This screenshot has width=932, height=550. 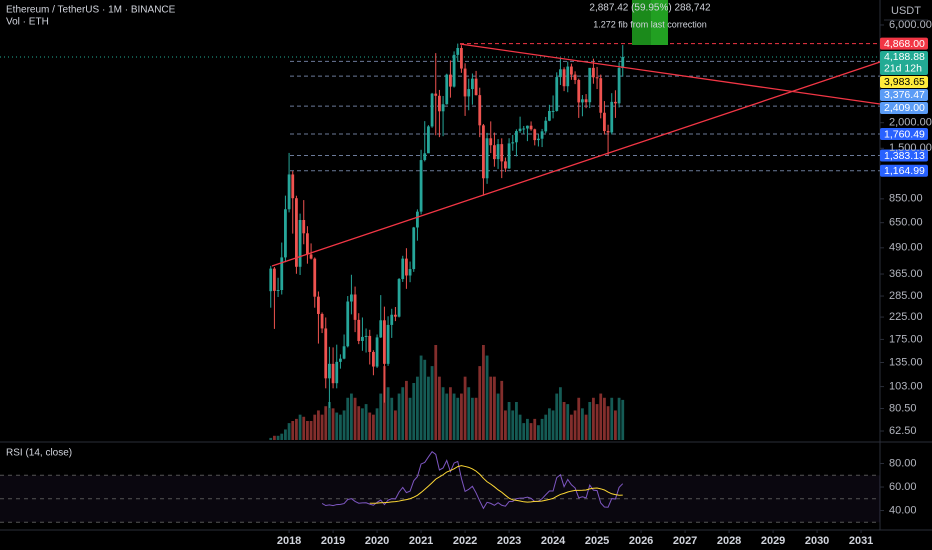 I want to click on y-tick-label: 650.00, so click(x=906, y=223).